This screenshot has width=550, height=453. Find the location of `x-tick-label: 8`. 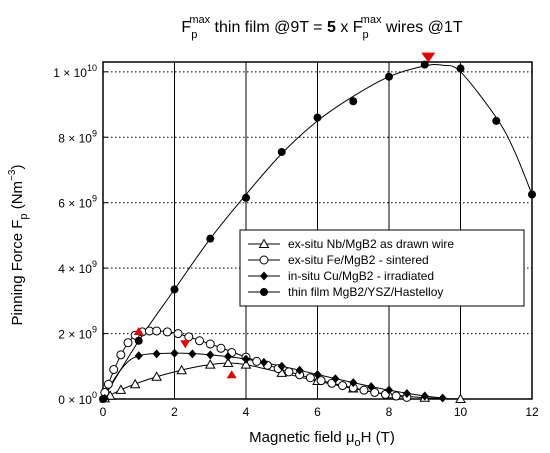

x-tick-label: 8 is located at coordinates (389, 412).